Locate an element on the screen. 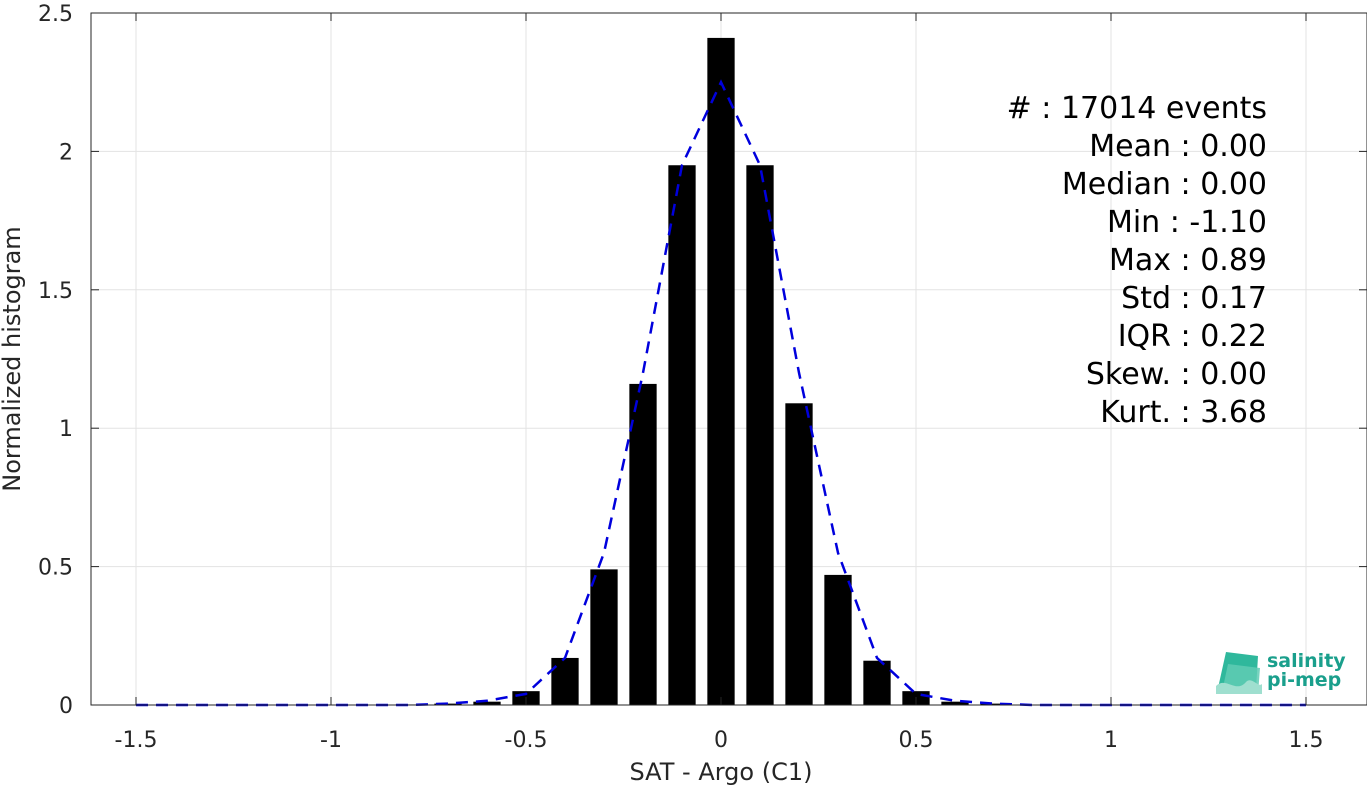  x-tick-label: 0 is located at coordinates (721, 740).